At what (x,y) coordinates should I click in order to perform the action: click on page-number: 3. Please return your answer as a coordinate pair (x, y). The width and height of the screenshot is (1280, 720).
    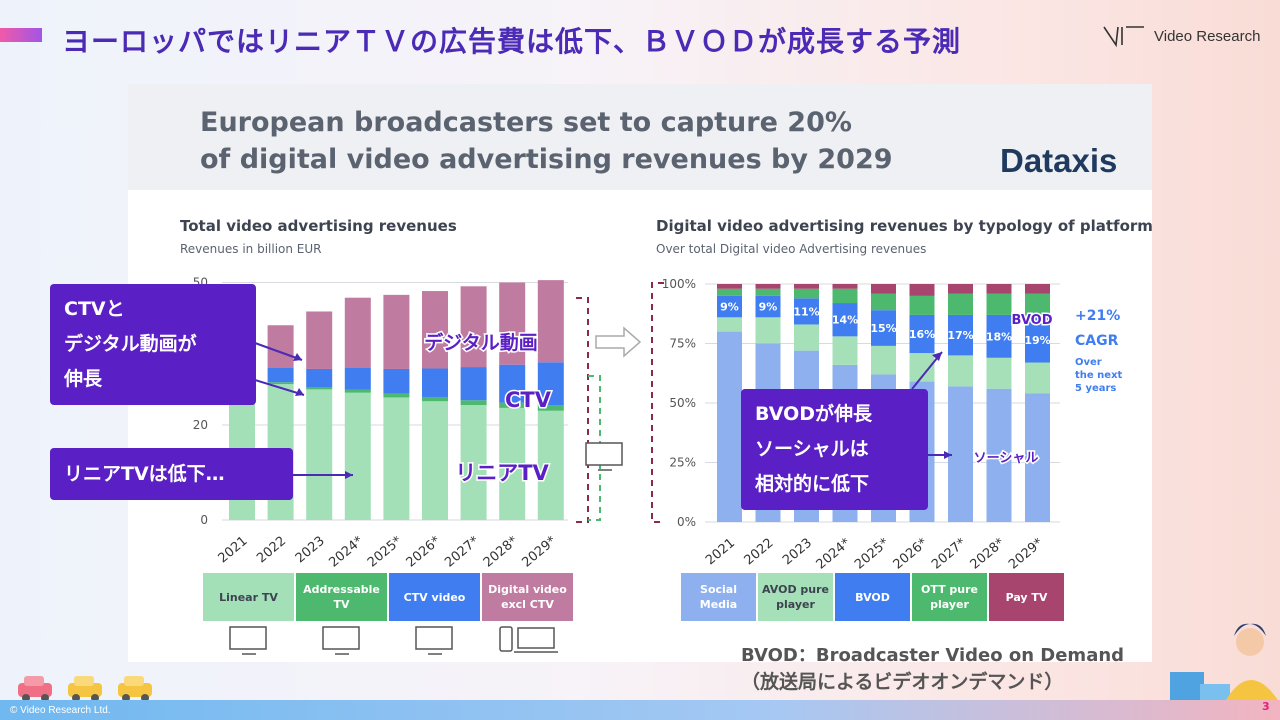
    Looking at the image, I should click on (1266, 706).